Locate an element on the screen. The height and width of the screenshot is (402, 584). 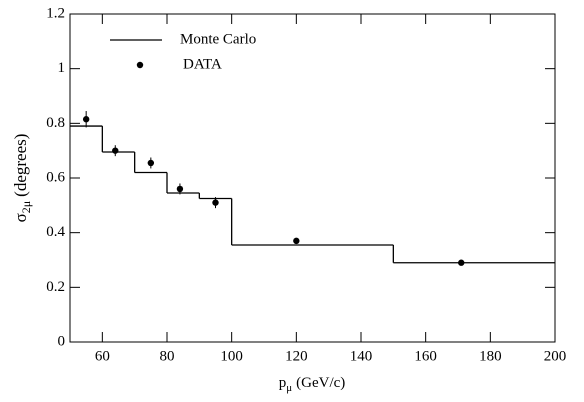
y-tick-label: 1.2 is located at coordinates (55, 13).